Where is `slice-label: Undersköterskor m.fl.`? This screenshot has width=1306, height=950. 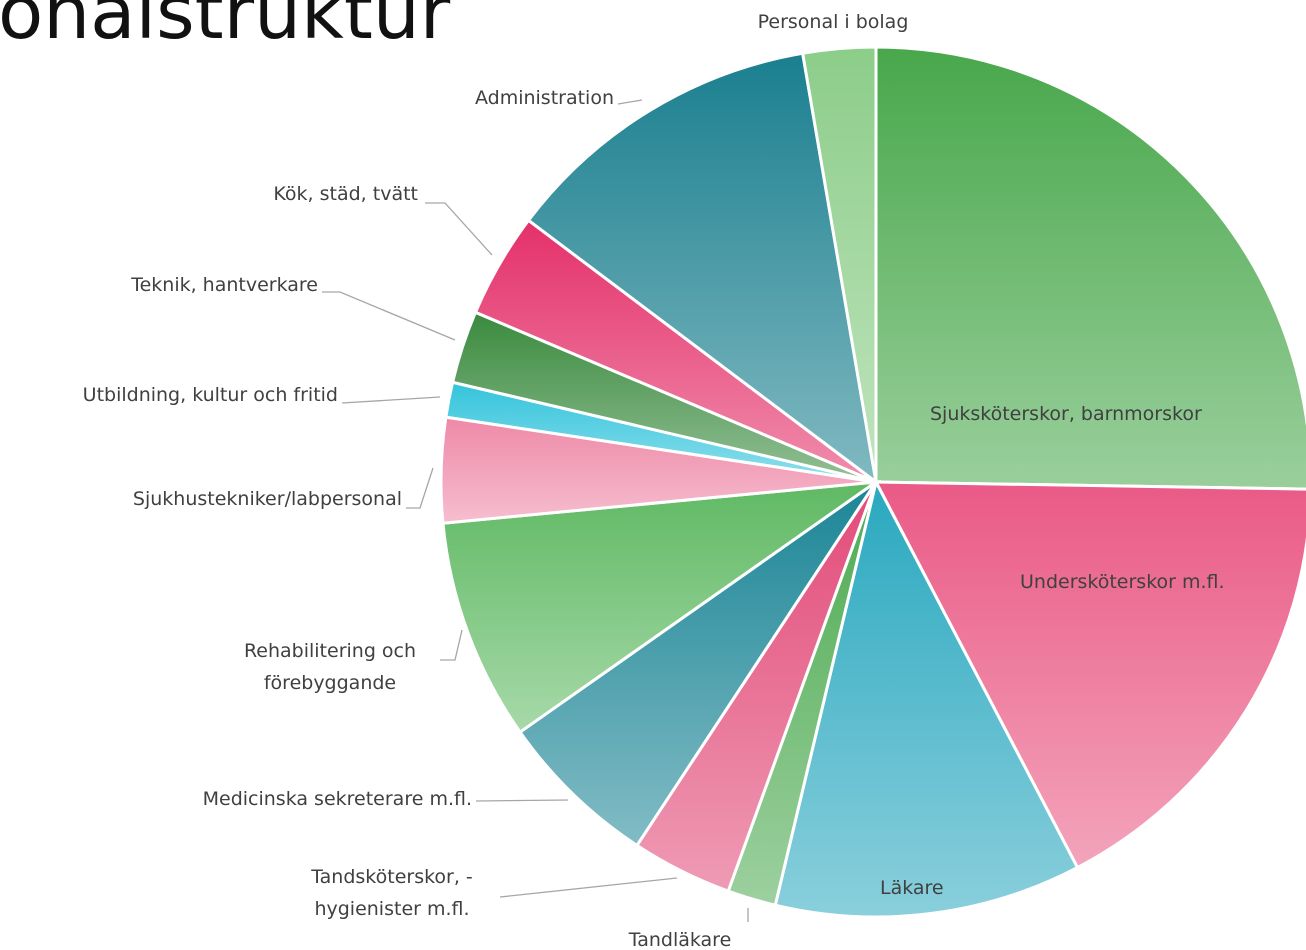 slice-label: Undersköterskor m.fl. is located at coordinates (1122, 582).